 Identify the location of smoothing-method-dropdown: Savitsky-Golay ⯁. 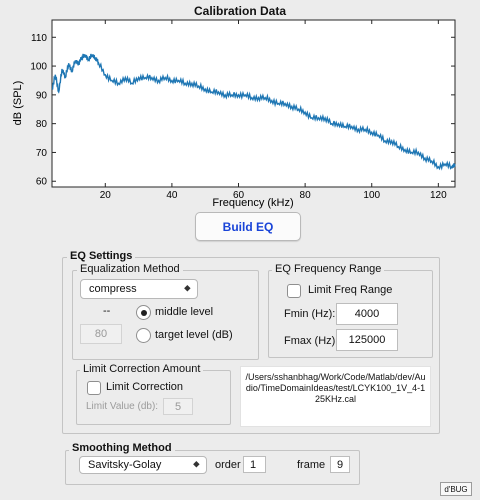
(143, 465).